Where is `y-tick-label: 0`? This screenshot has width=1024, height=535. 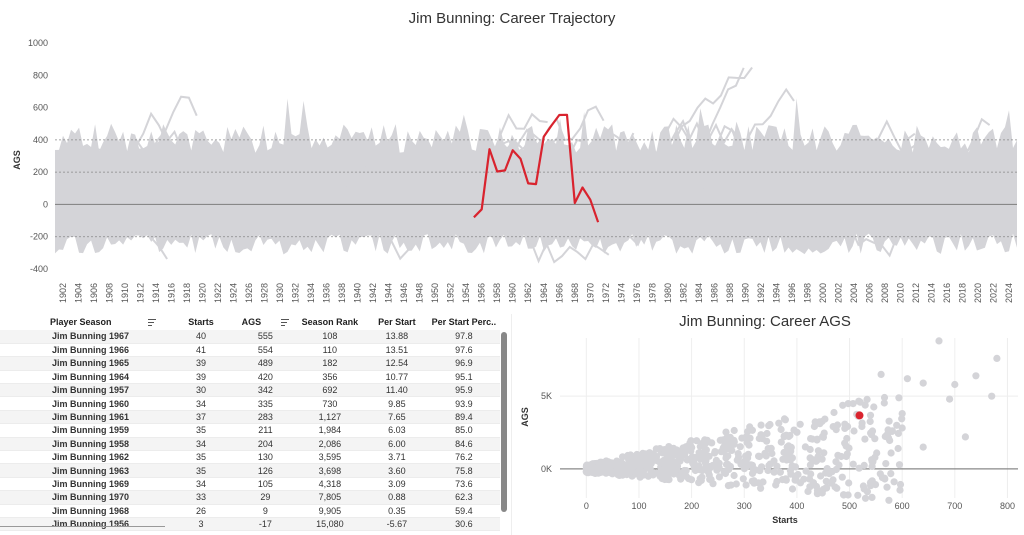
y-tick-label: 0 is located at coordinates (45, 204).